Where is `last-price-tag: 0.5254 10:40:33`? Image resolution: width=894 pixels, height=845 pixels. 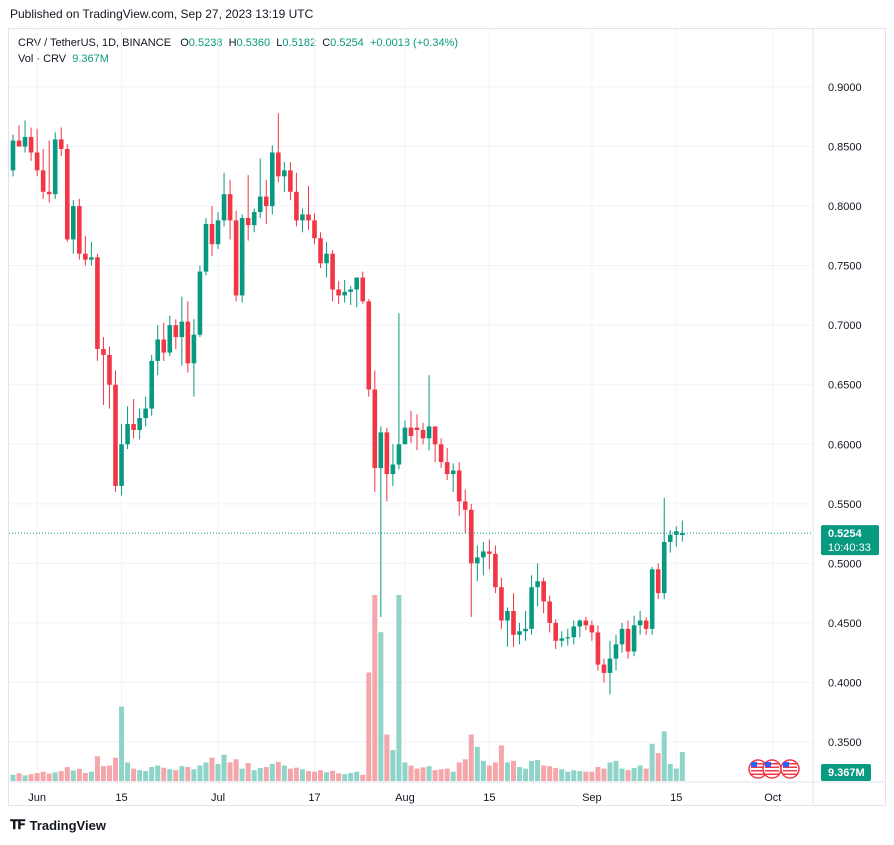
last-price-tag: 0.5254 10:40:33 is located at coordinates (850, 540).